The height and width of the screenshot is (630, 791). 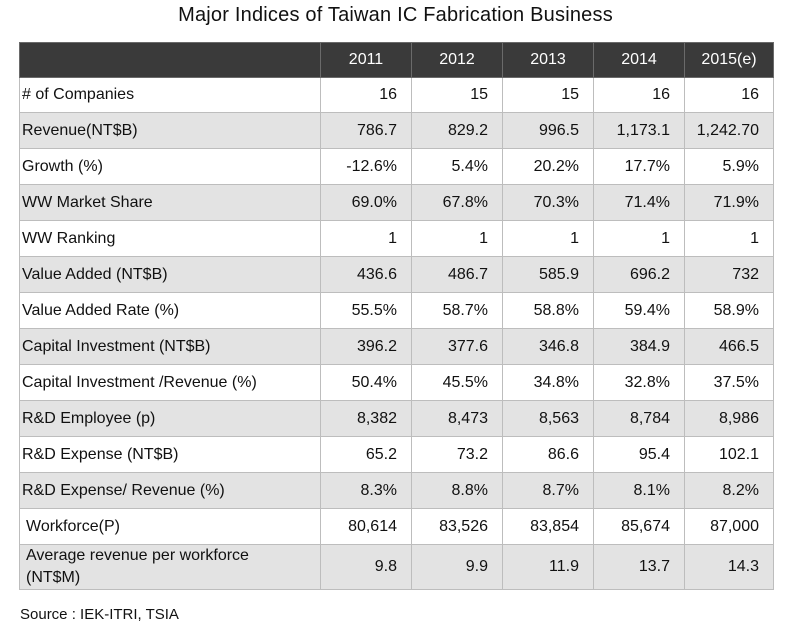 I want to click on table-row: WW Market Share 69.0% 67.8% 70.3% 71.4% 71.9%, so click(x=396, y=202).